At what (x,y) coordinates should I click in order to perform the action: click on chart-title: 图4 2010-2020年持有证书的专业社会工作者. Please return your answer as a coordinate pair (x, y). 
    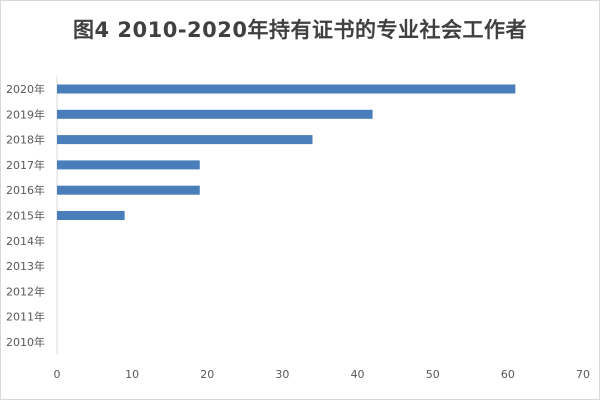
    Looking at the image, I should click on (300, 30).